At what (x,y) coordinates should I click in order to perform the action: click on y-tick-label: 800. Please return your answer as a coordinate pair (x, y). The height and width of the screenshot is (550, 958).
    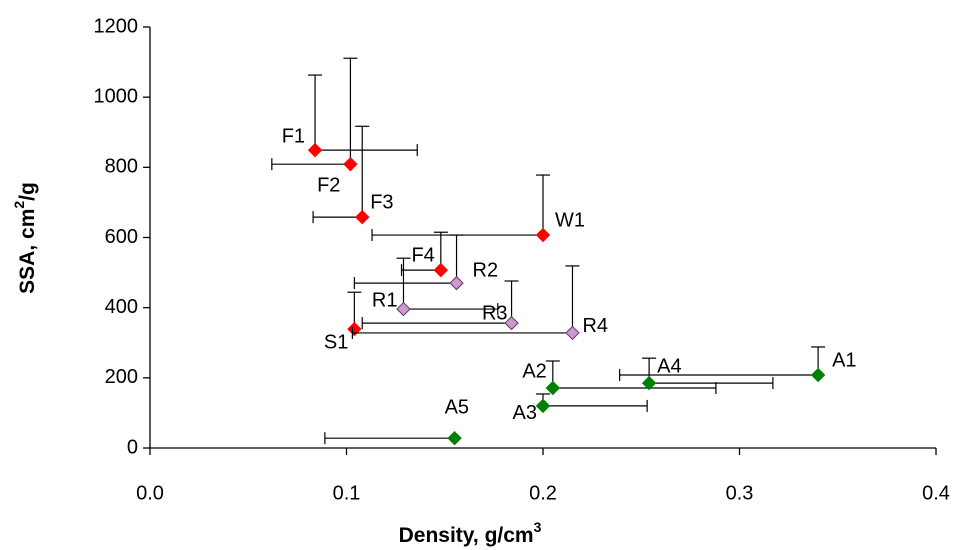
    Looking at the image, I should click on (121, 167).